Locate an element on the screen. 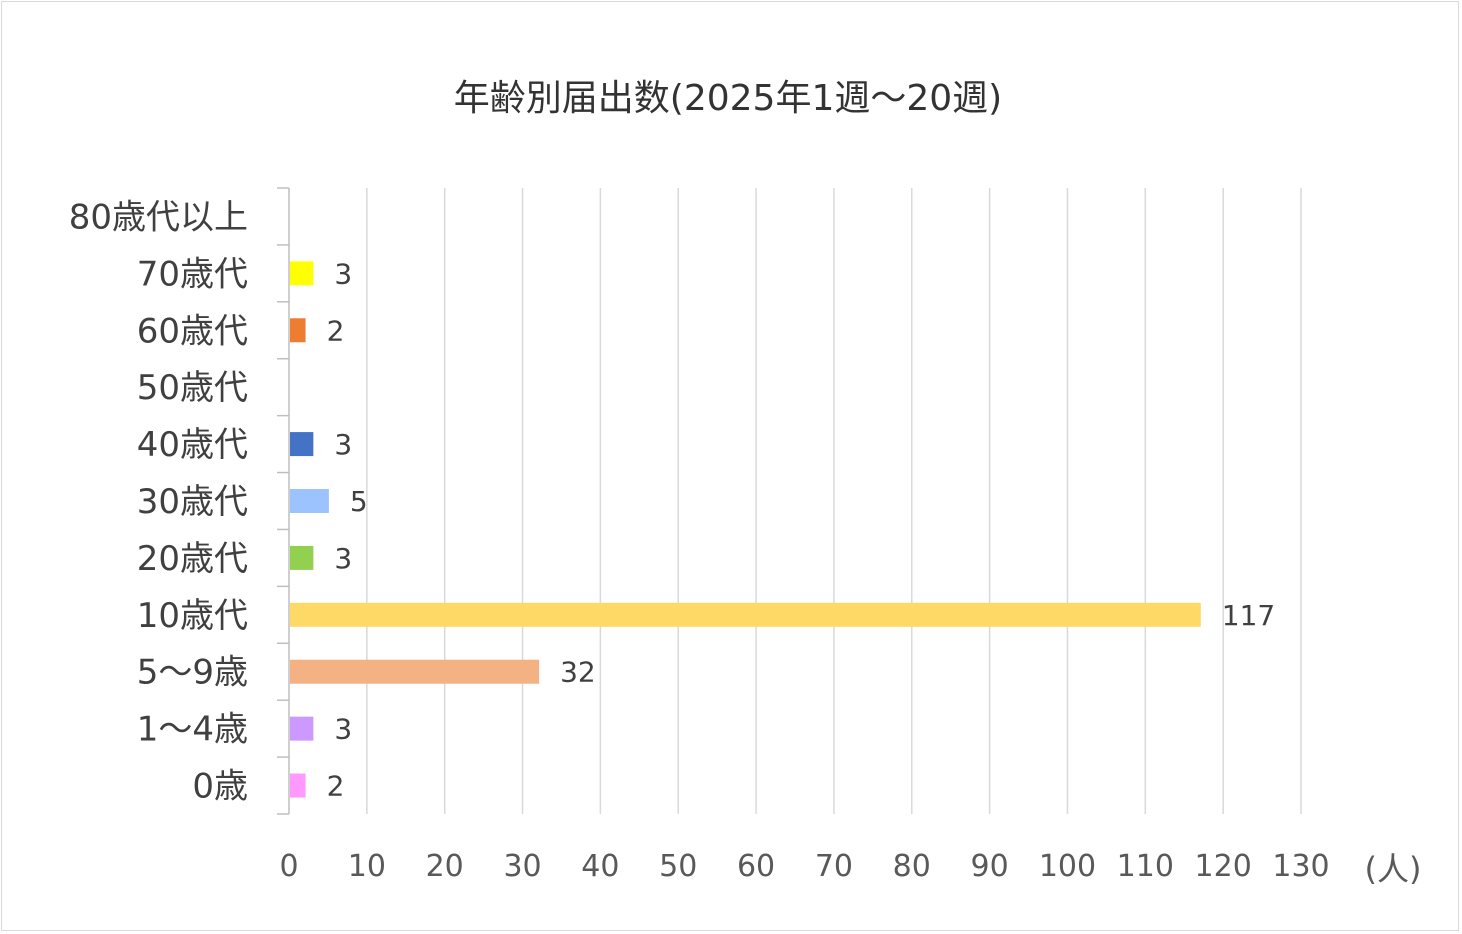 This screenshot has height=934, width=1462. x-tick-label: 50 is located at coordinates (678, 866).